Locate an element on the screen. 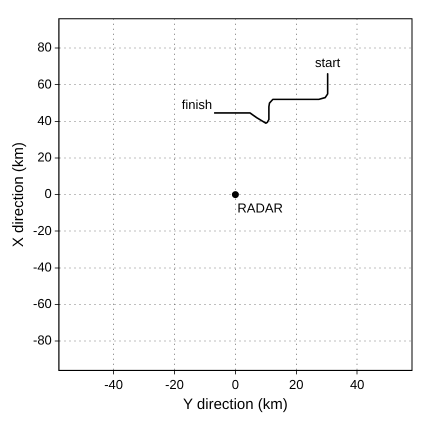 This screenshot has height=422, width=425. y-axis-title: X direction (km) is located at coordinates (19, 195).